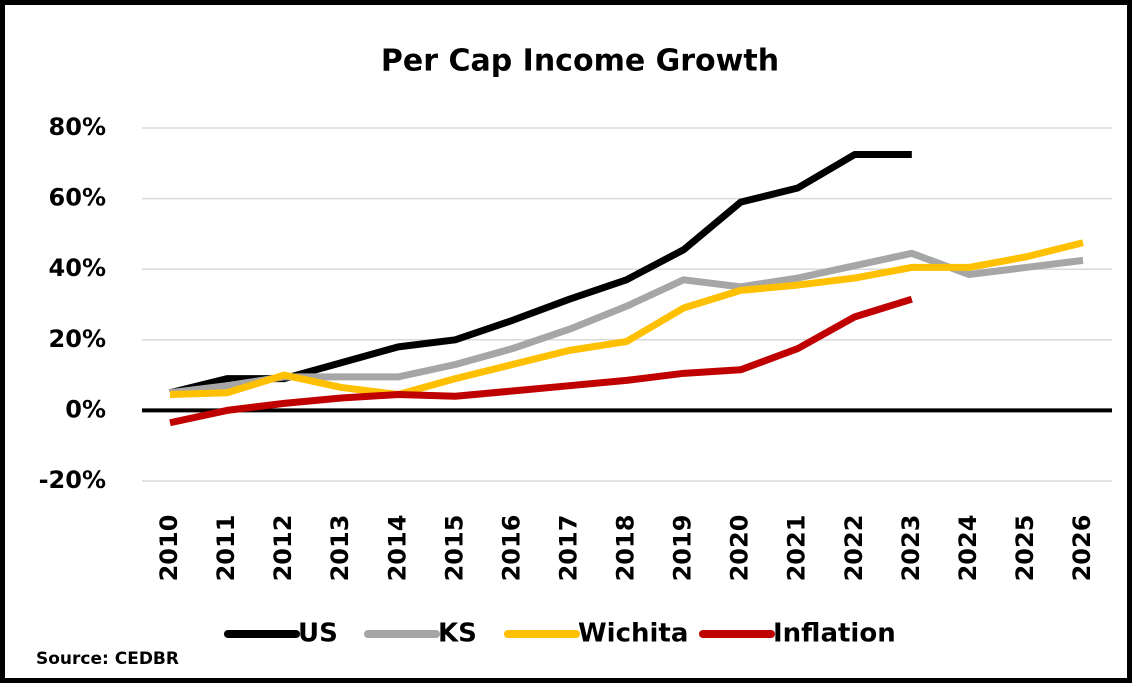 The image size is (1132, 683). I want to click on x-tick-label: 2024, so click(968, 548).